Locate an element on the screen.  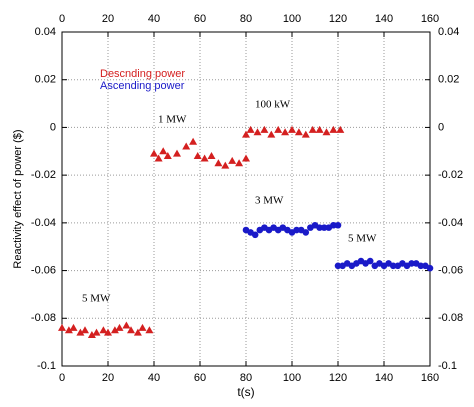
x-tick-label: 80 is located at coordinates (246, 378).